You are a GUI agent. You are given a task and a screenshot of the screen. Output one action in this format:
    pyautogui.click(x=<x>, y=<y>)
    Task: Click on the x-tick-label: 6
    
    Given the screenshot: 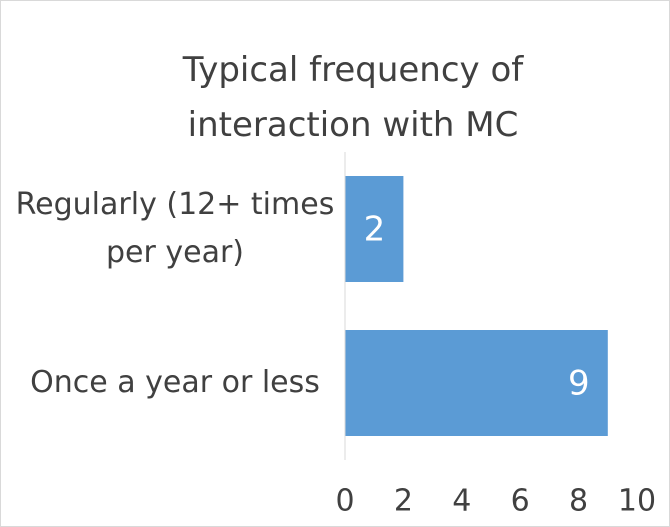 What is the action you would take?
    pyautogui.click(x=520, y=501)
    